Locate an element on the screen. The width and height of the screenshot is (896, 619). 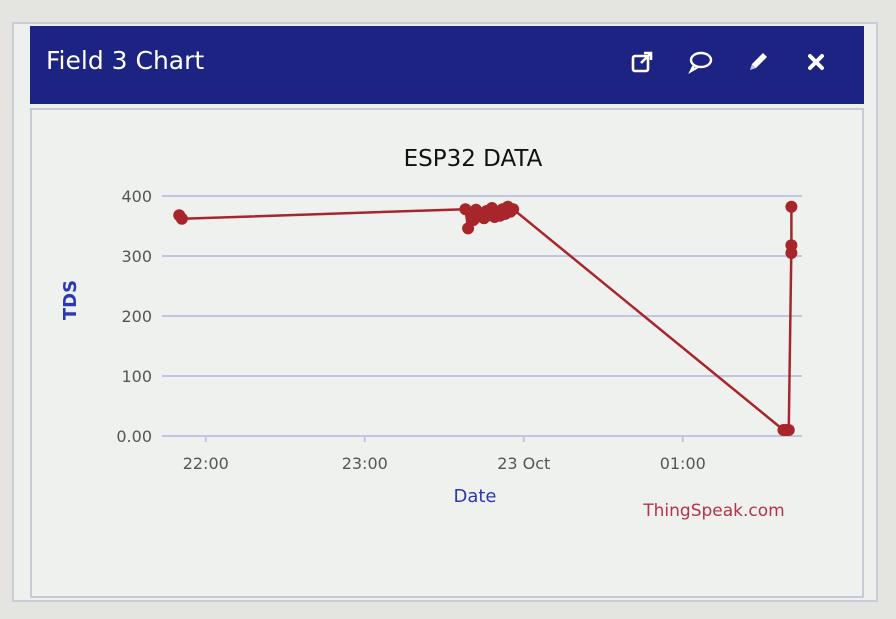
thingspeak-credit-link: ThingSpeak.com is located at coordinates (713, 511).